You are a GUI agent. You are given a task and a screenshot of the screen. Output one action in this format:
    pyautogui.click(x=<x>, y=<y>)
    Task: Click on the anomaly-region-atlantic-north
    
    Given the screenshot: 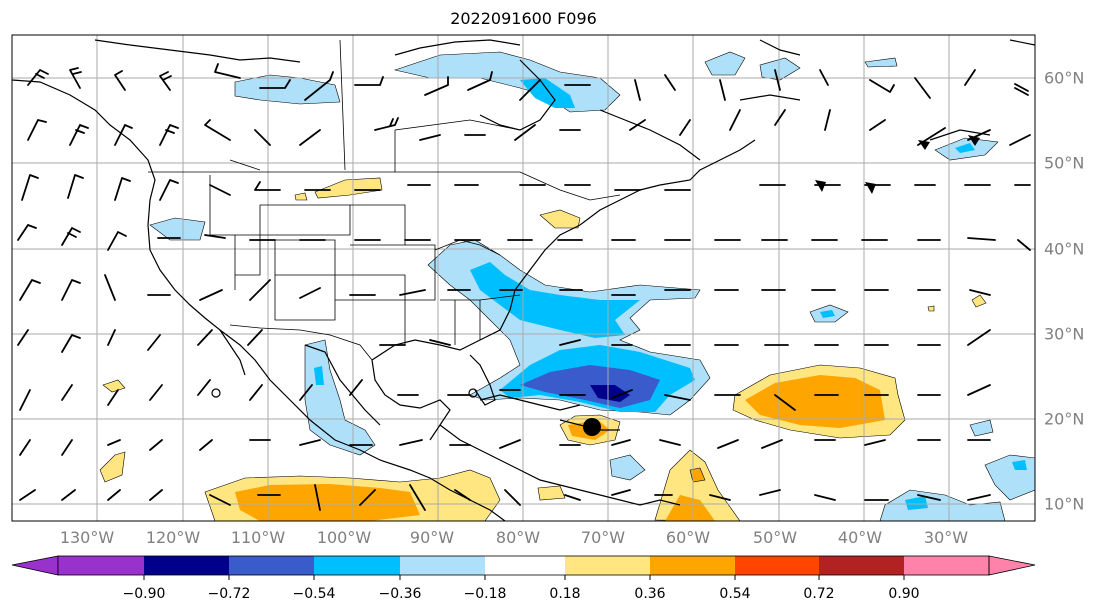 What is the action you would take?
    pyautogui.click(x=725, y=63)
    